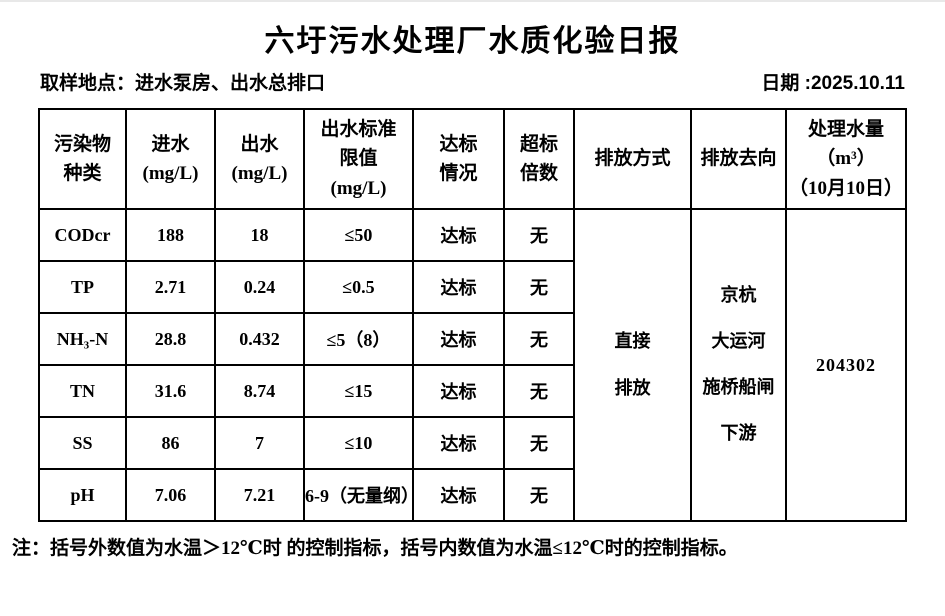  I want to click on col-header-discharge-method: 排放方式, so click(632, 159).